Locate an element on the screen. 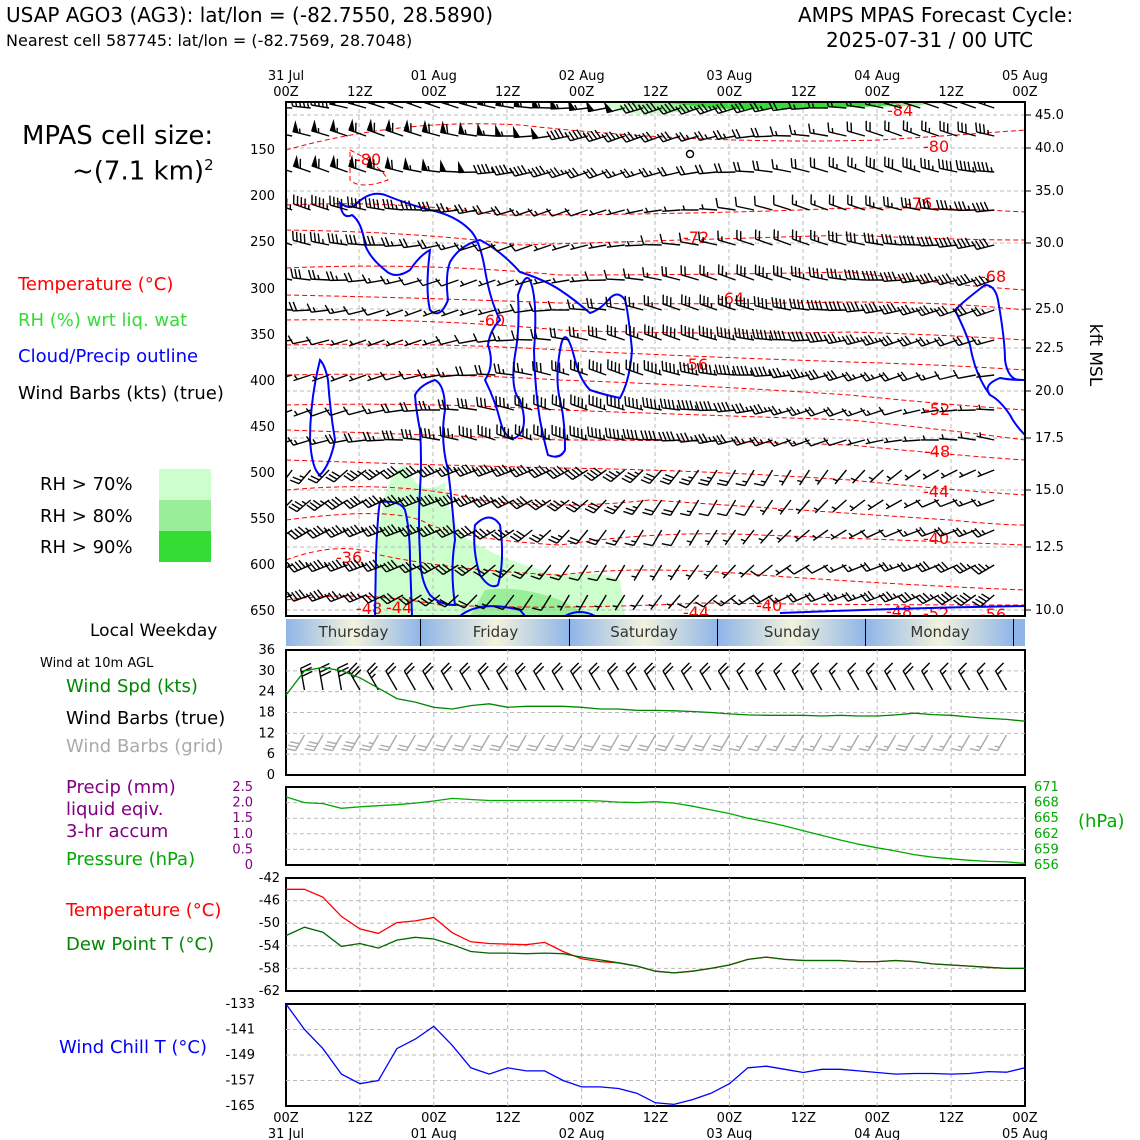  wind-barb-grid is located at coordinates (462, 743).